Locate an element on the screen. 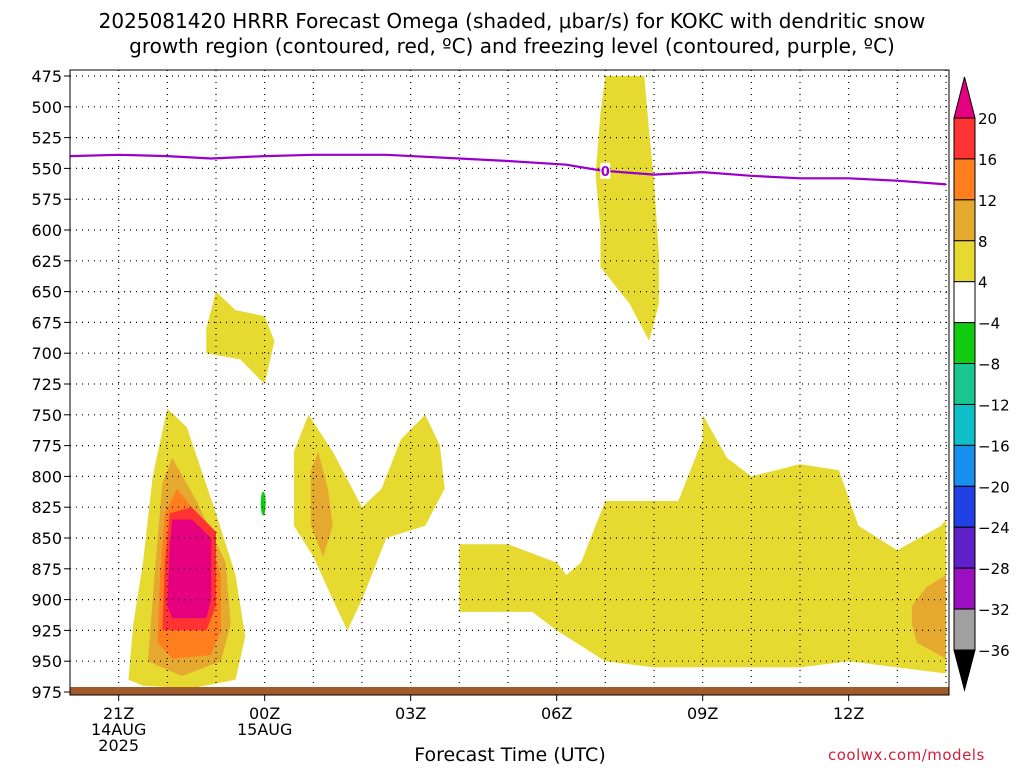  y-tick-label-550: 550 is located at coordinates (46, 168).